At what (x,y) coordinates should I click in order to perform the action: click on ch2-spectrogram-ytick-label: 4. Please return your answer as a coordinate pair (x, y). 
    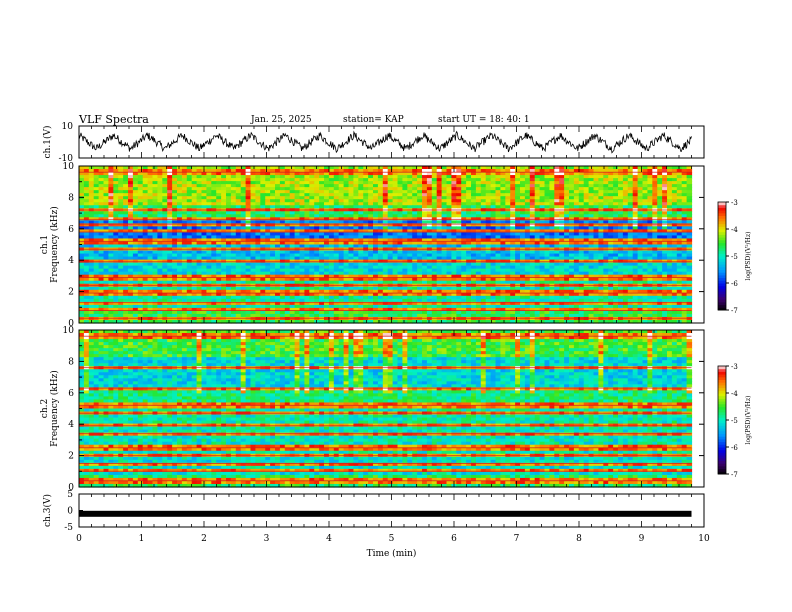
    Looking at the image, I should click on (71, 425).